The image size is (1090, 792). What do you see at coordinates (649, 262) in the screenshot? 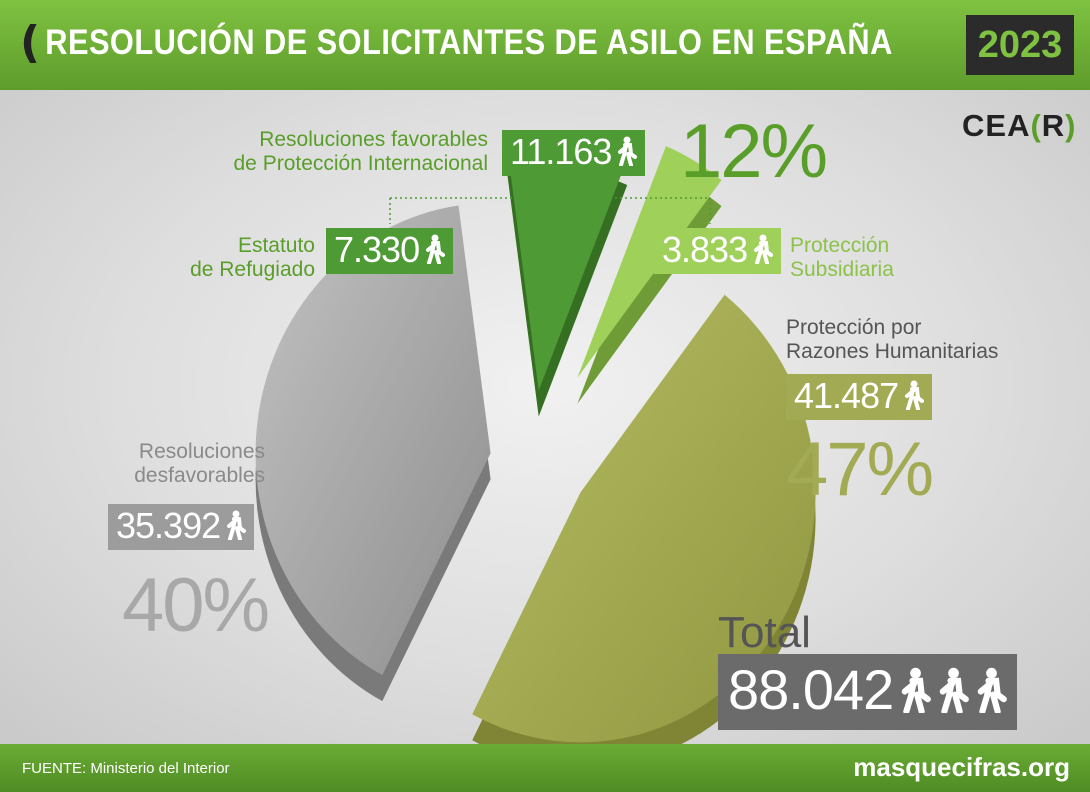
I see `slice-subsidiaria-top` at bounding box center [649, 262].